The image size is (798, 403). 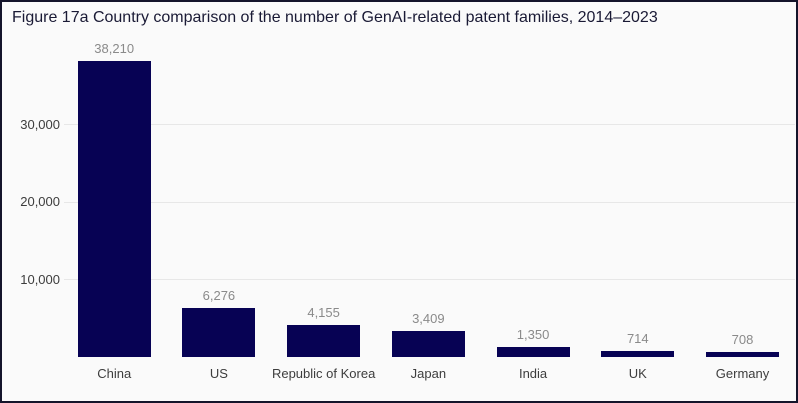 What do you see at coordinates (533, 334) in the screenshot?
I see `value-label-india: 1,350` at bounding box center [533, 334].